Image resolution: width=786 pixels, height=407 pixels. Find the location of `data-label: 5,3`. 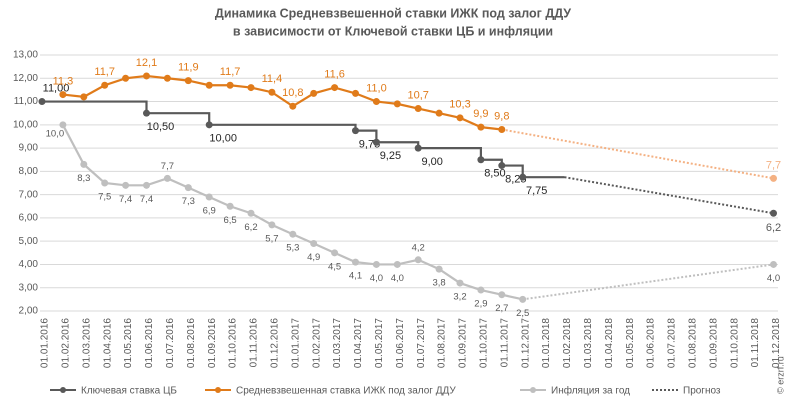

data-label: 5,3 is located at coordinates (292, 248).